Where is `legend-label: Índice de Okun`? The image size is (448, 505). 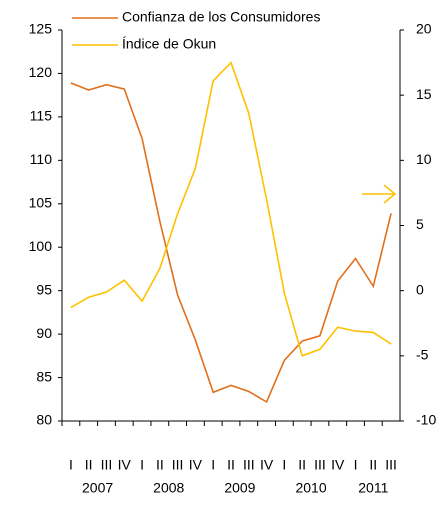
legend-label: Índice de Okun is located at coordinates (169, 44).